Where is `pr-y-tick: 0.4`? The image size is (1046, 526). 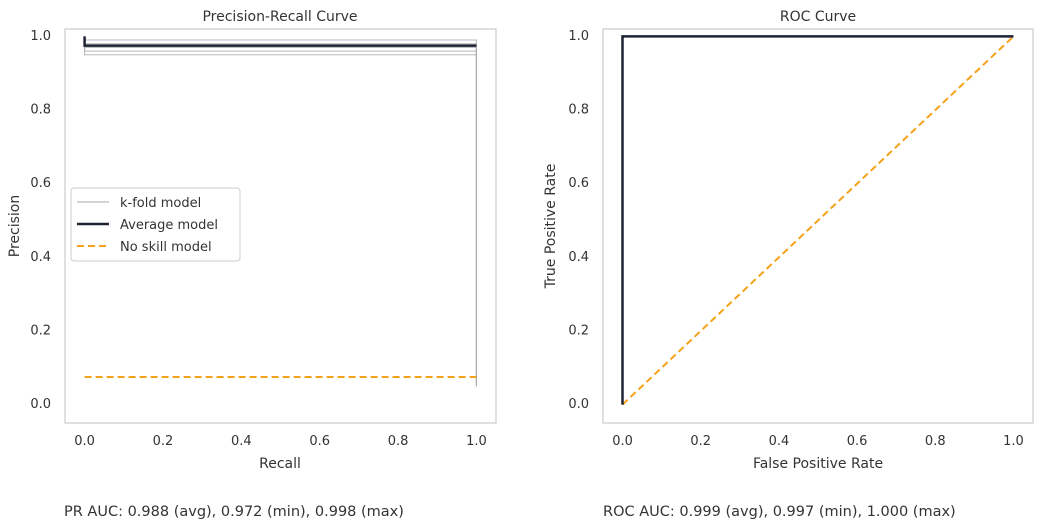 pr-y-tick: 0.4 is located at coordinates (40, 257).